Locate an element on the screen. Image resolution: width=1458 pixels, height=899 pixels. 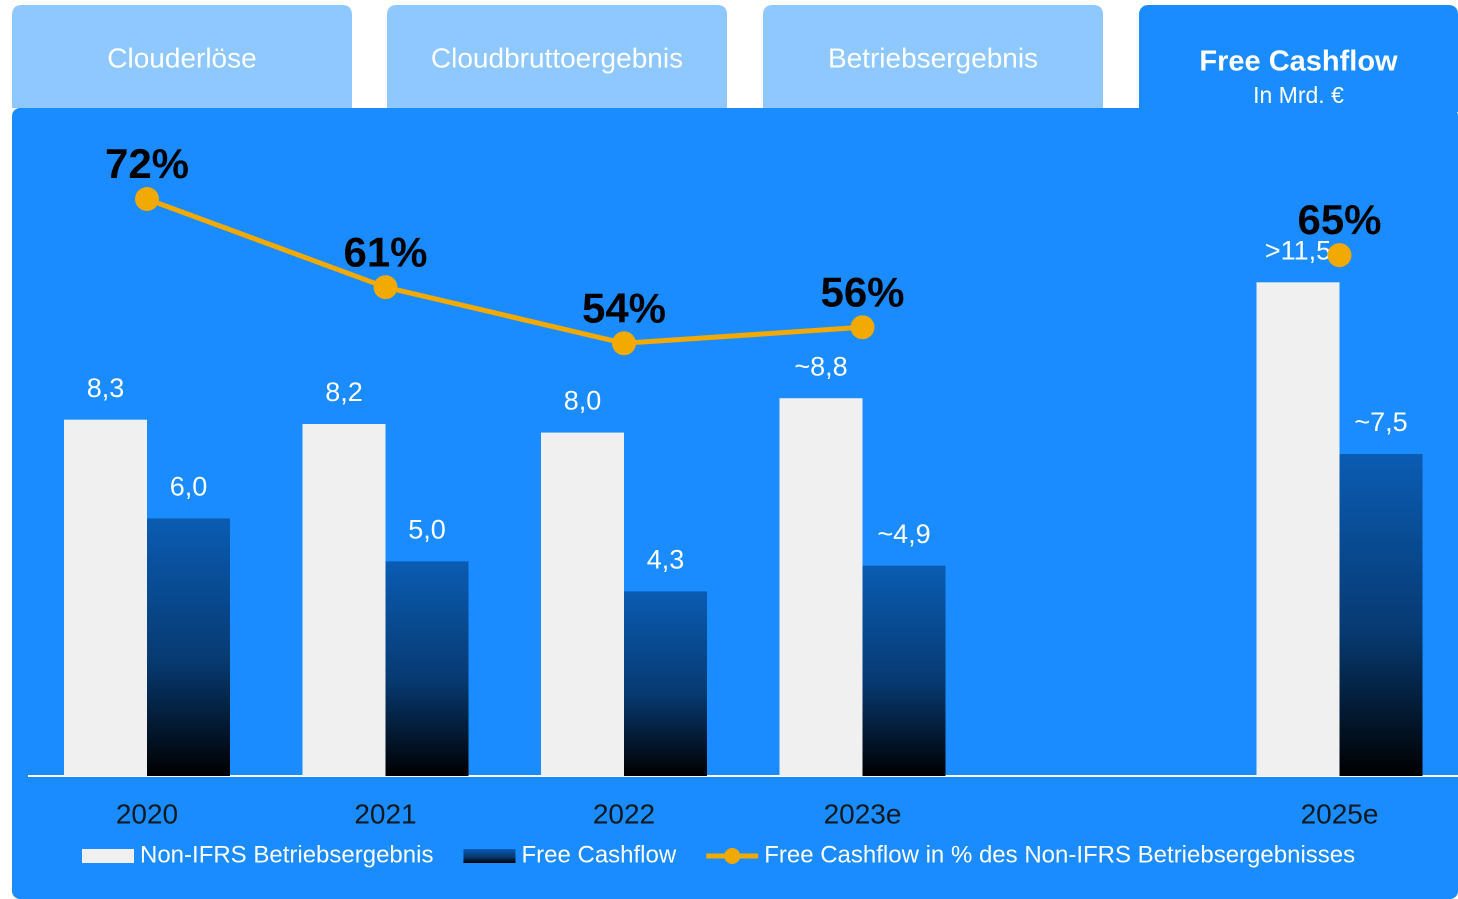
tab: Clouderlöse is located at coordinates (182, 56).